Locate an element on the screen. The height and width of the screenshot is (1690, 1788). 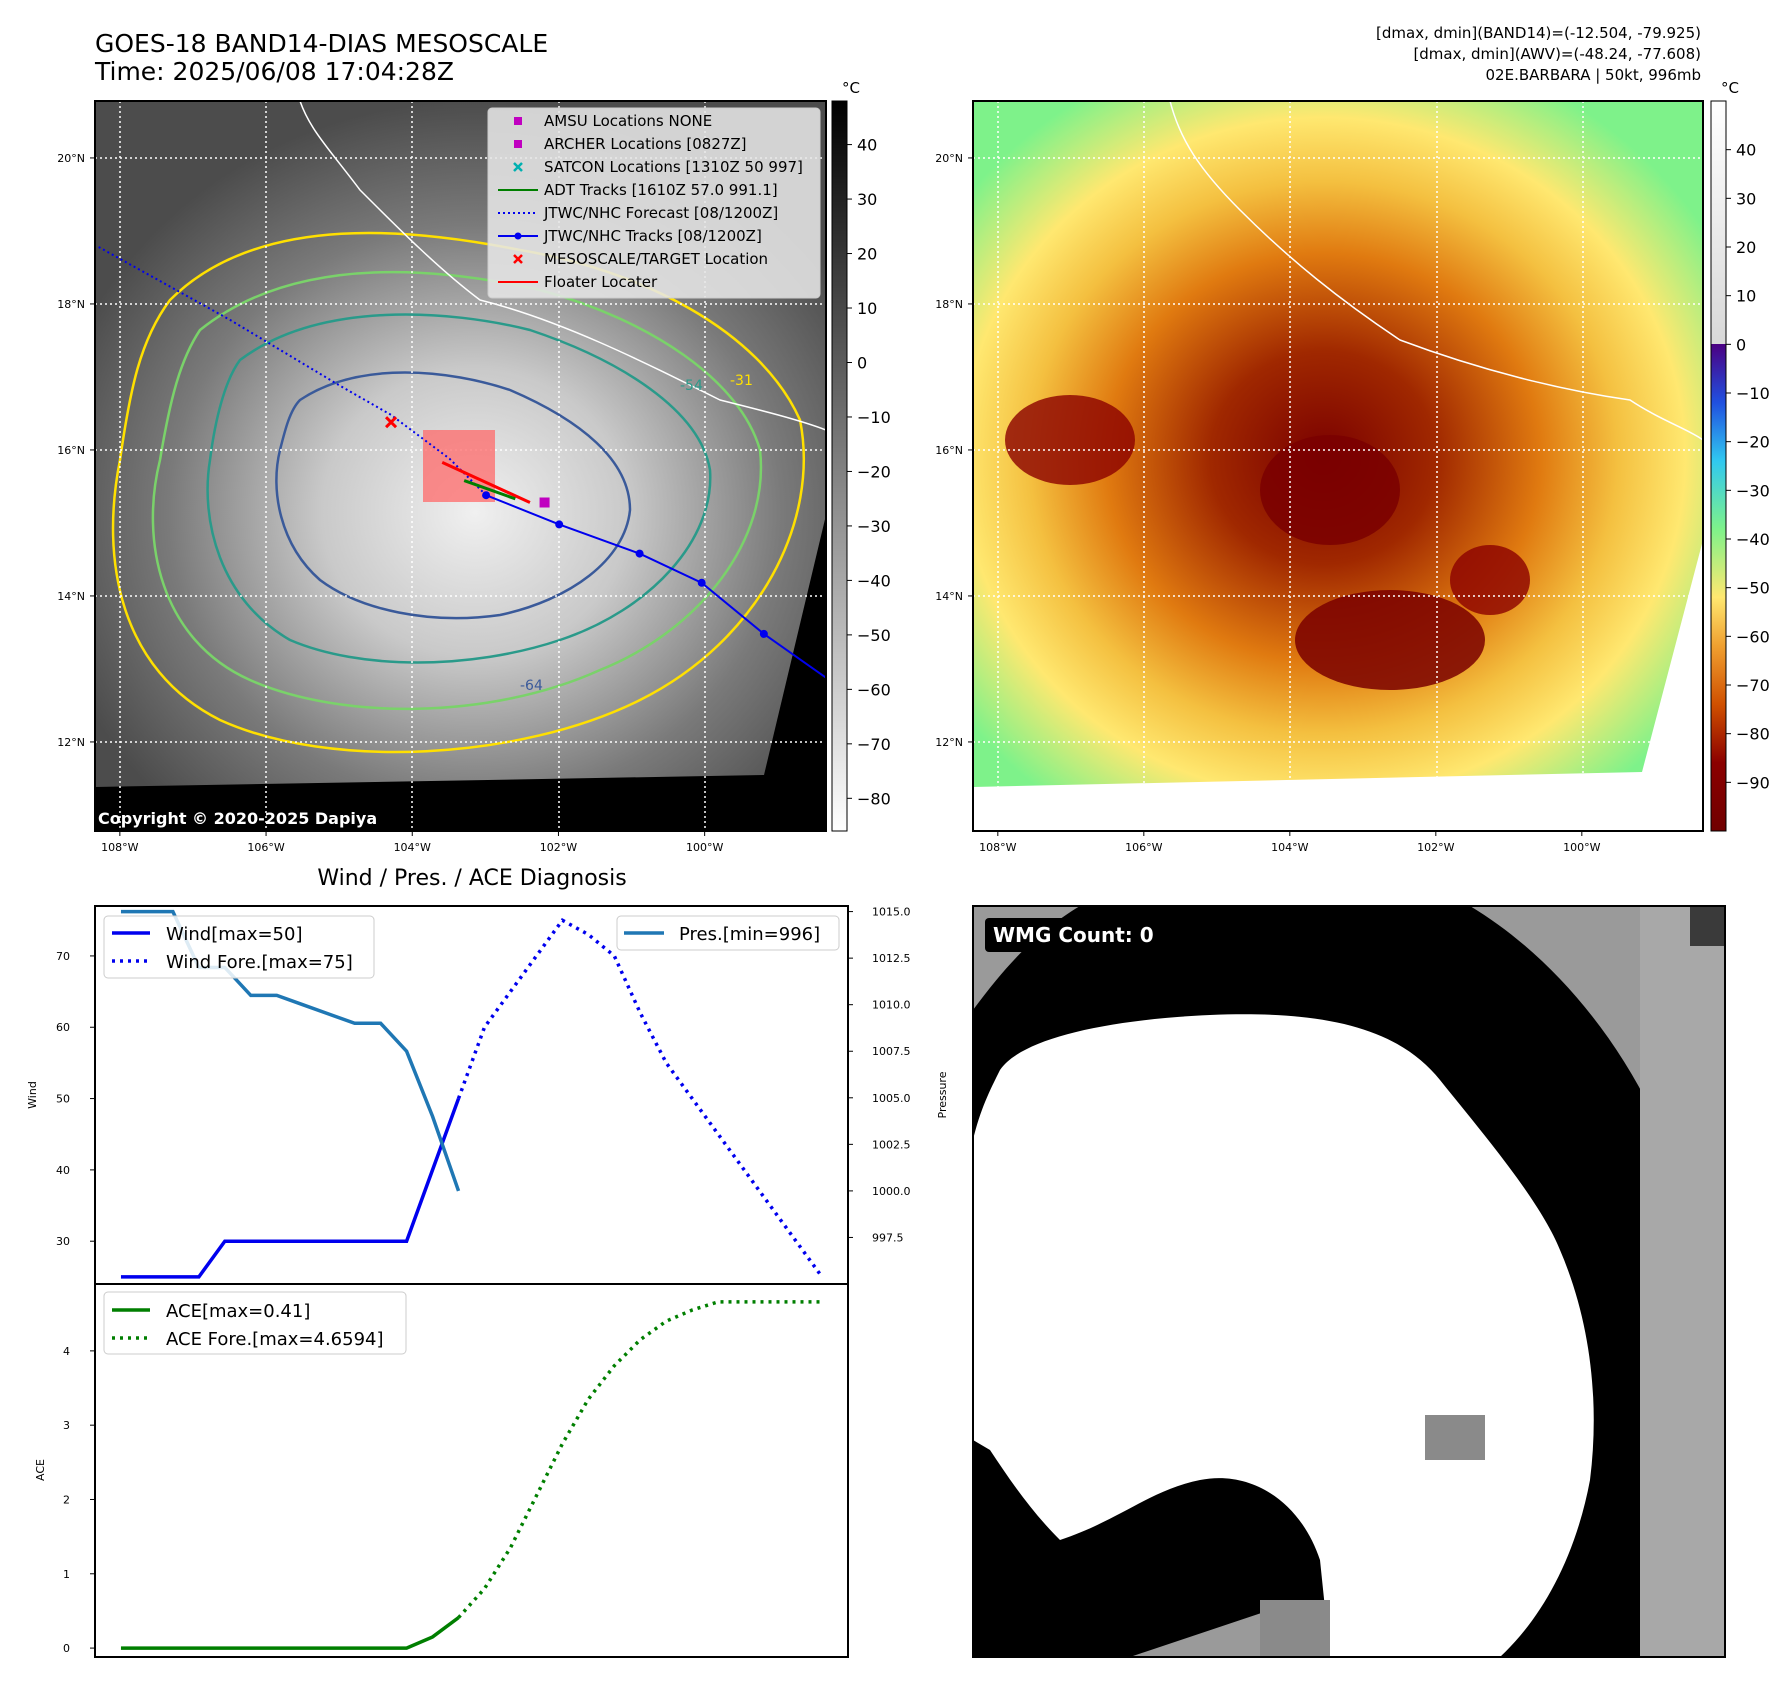
map-b-lon-tick-label: 104°W is located at coordinates (1289, 847).